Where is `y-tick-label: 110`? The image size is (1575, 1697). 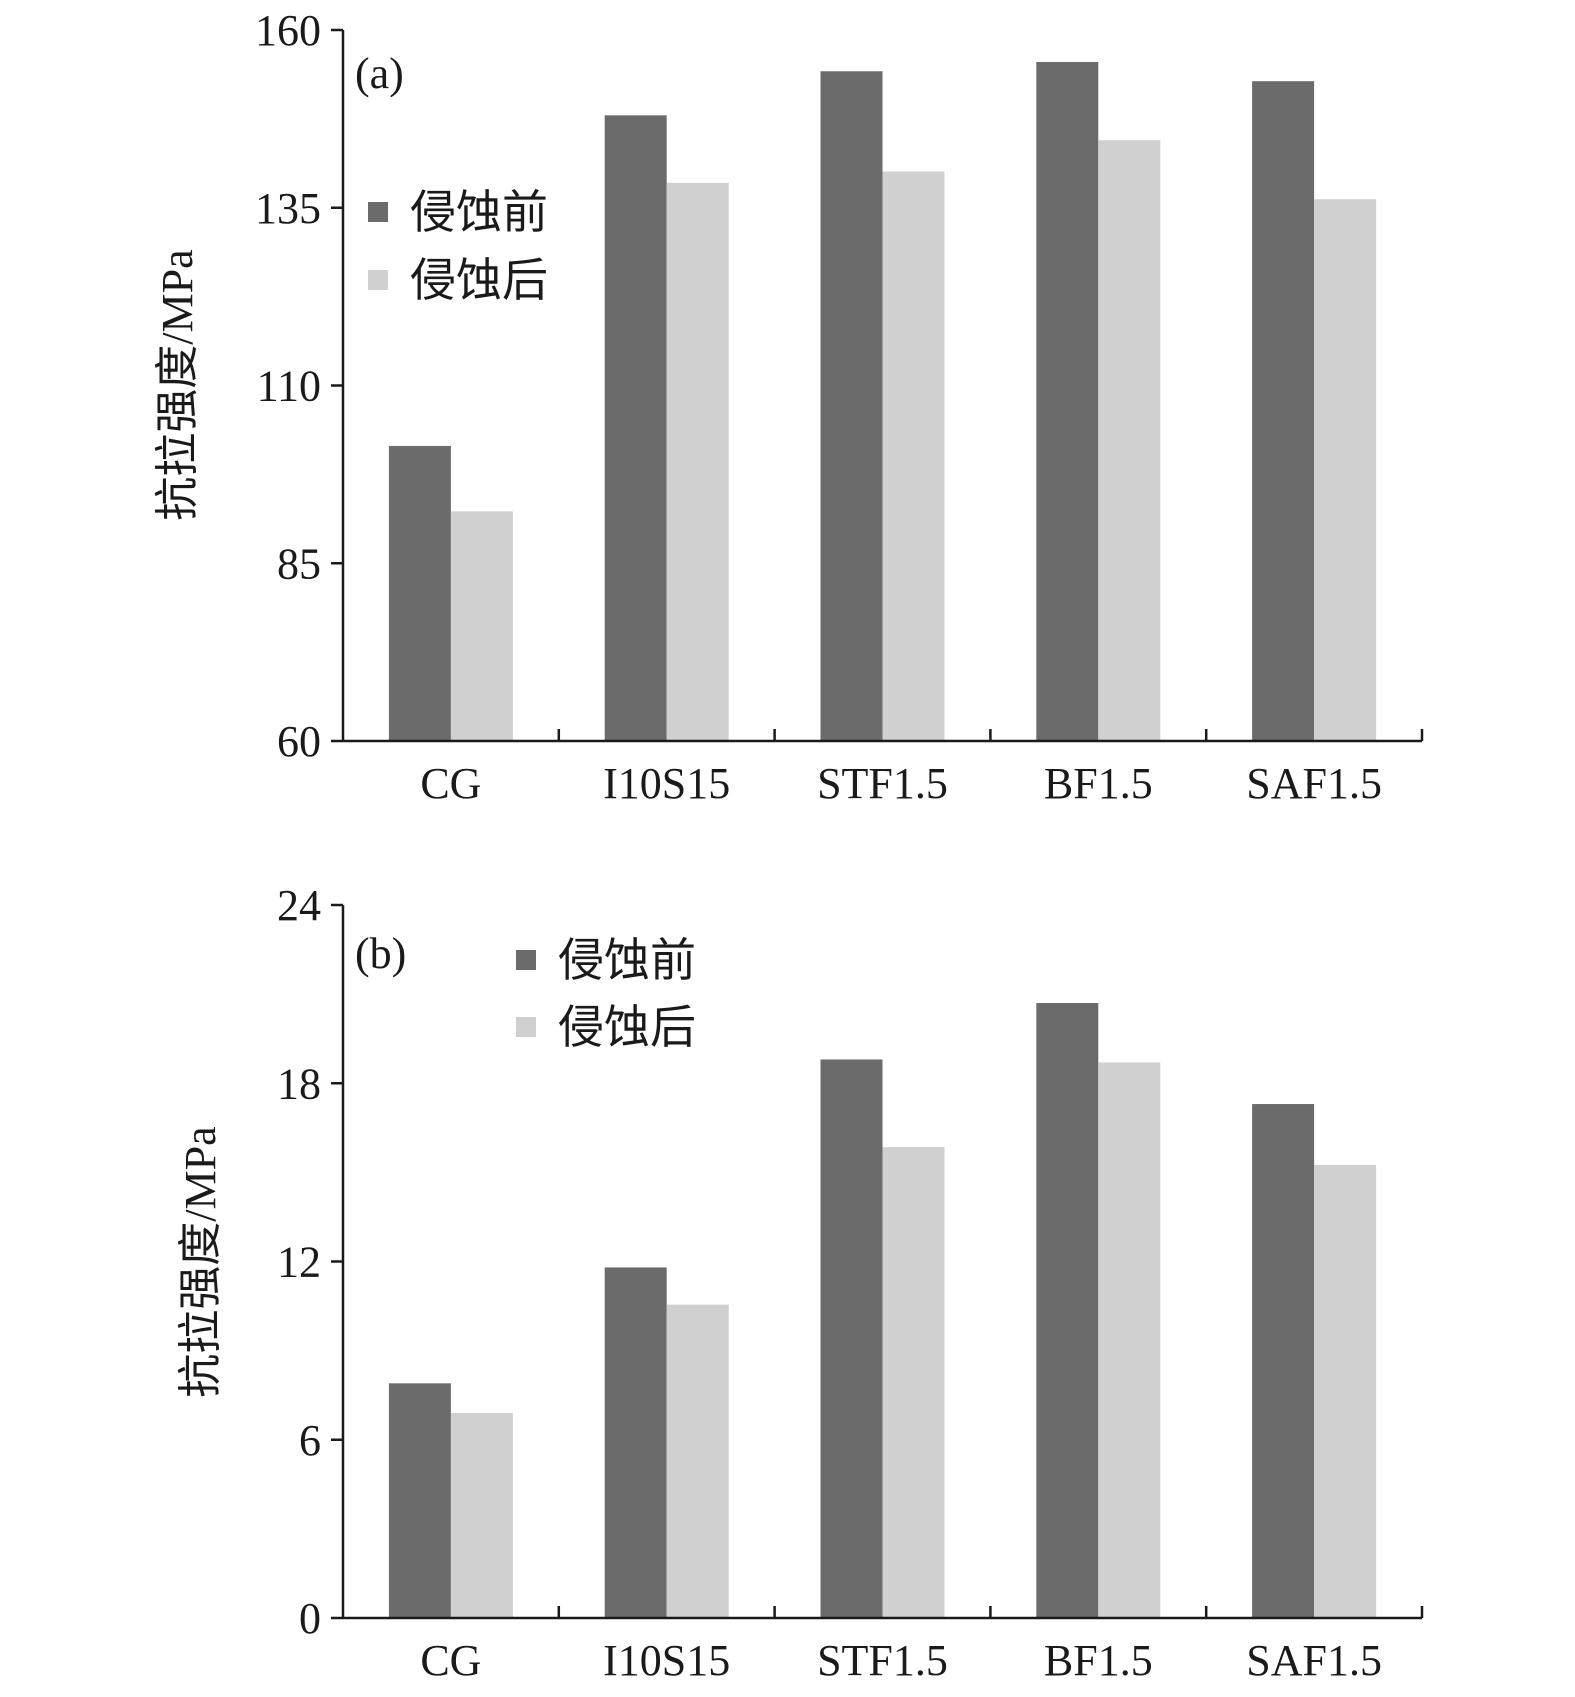
y-tick-label: 110 is located at coordinates (289, 386).